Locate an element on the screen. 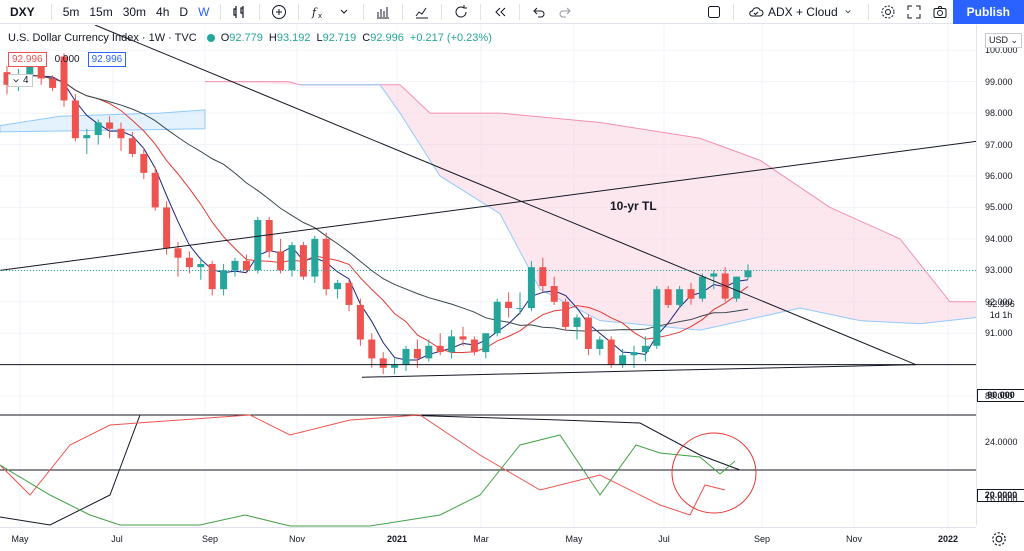 The image size is (1024, 551). indicator-collapse-button: 4 is located at coordinates (20, 80).